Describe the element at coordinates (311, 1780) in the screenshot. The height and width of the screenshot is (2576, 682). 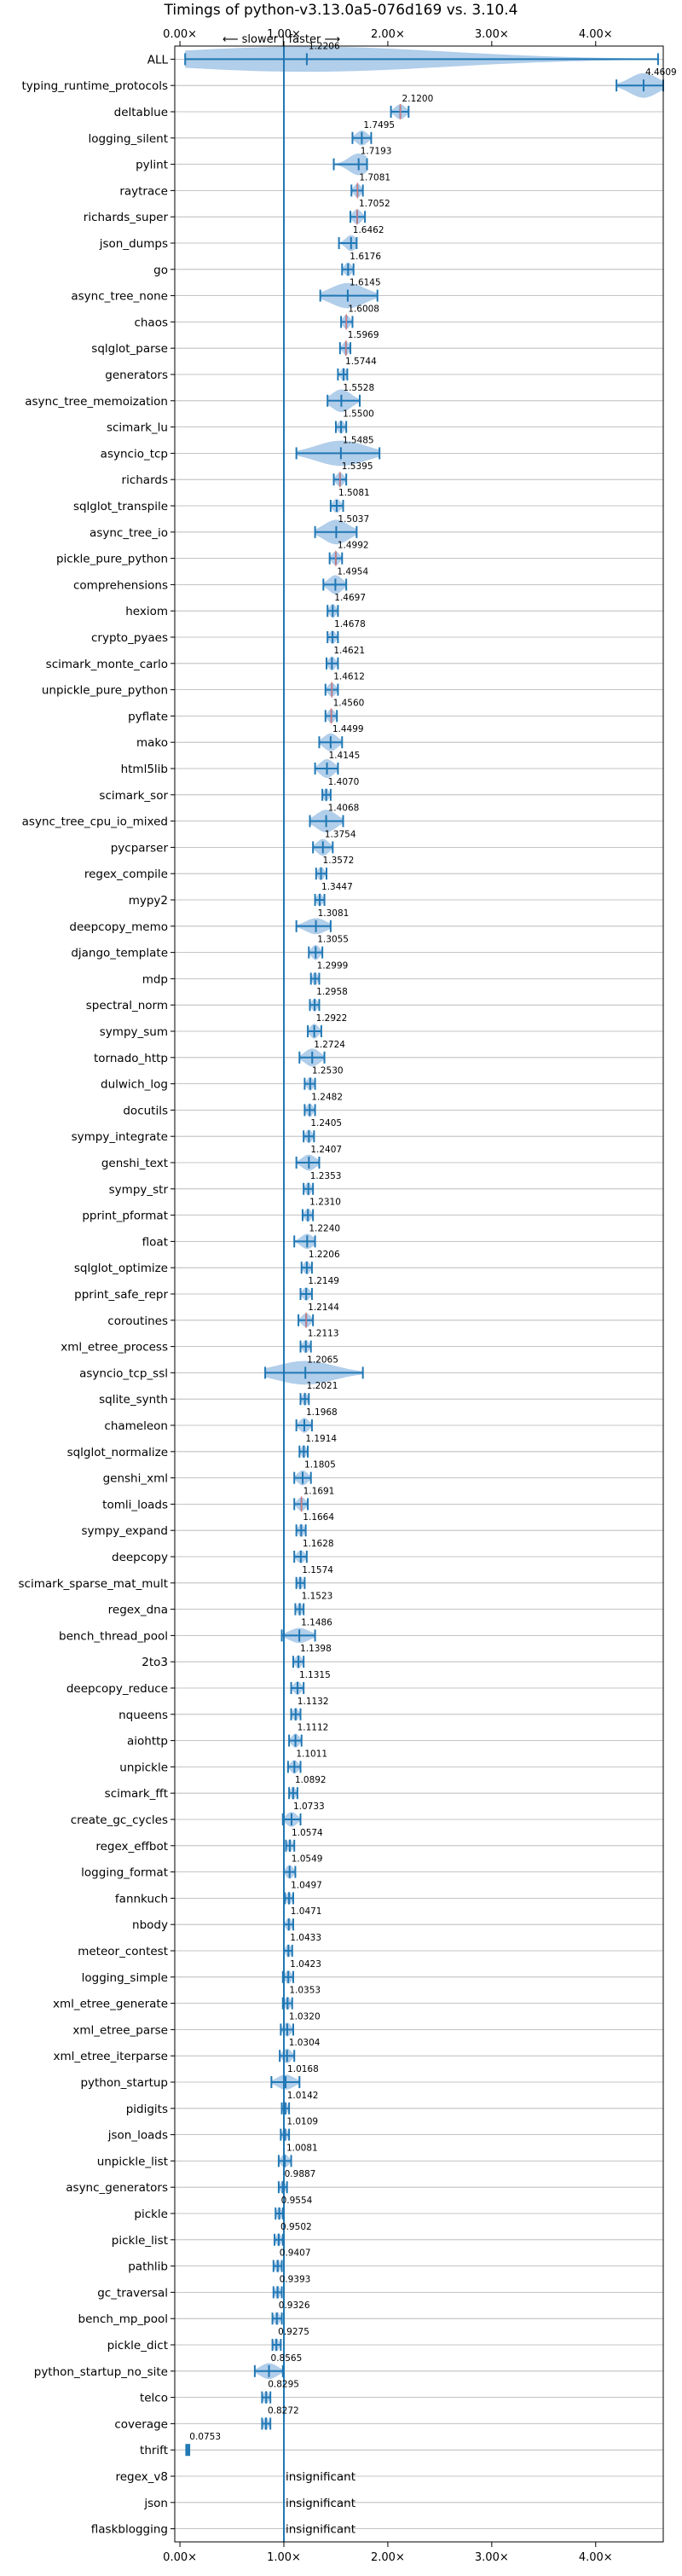
I see `value-label: 1.0892` at that location.